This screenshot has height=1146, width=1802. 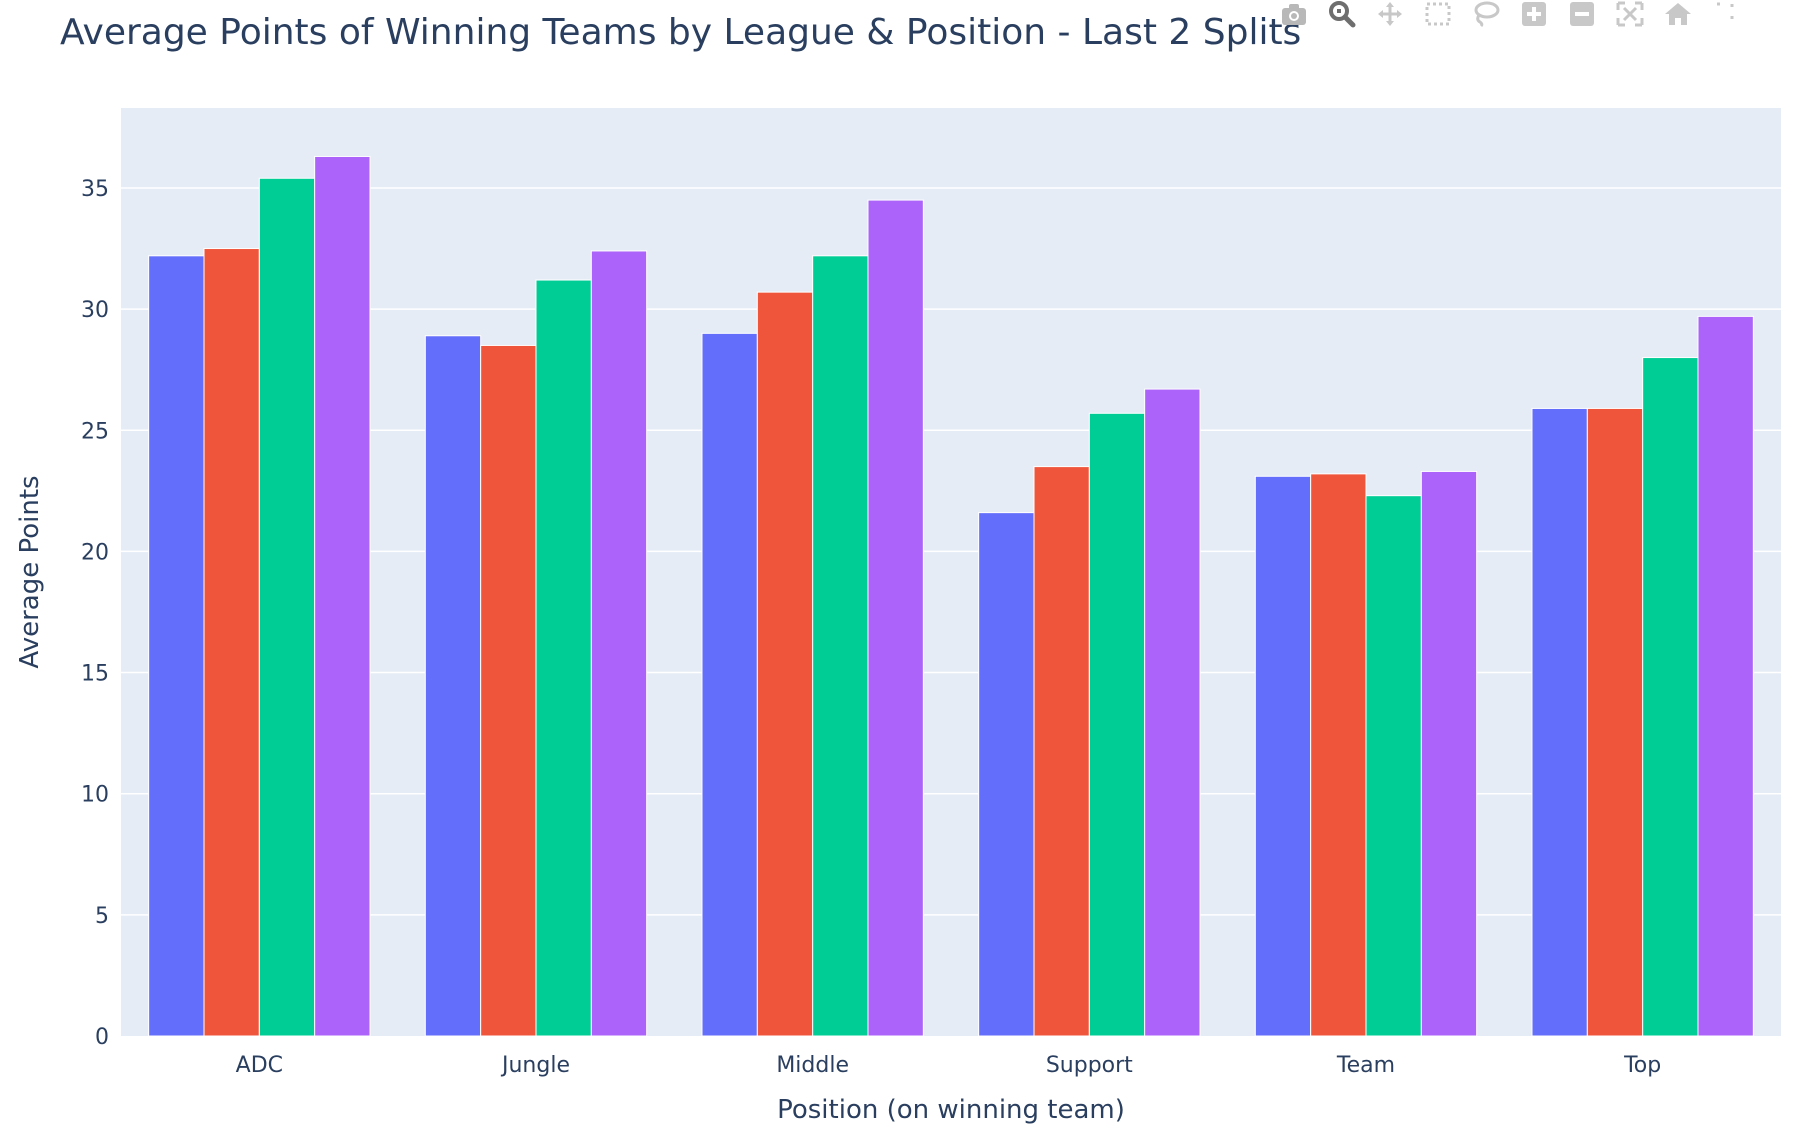 What do you see at coordinates (535, 1065) in the screenshot?
I see `x-tick-label-jungle: Jungle` at bounding box center [535, 1065].